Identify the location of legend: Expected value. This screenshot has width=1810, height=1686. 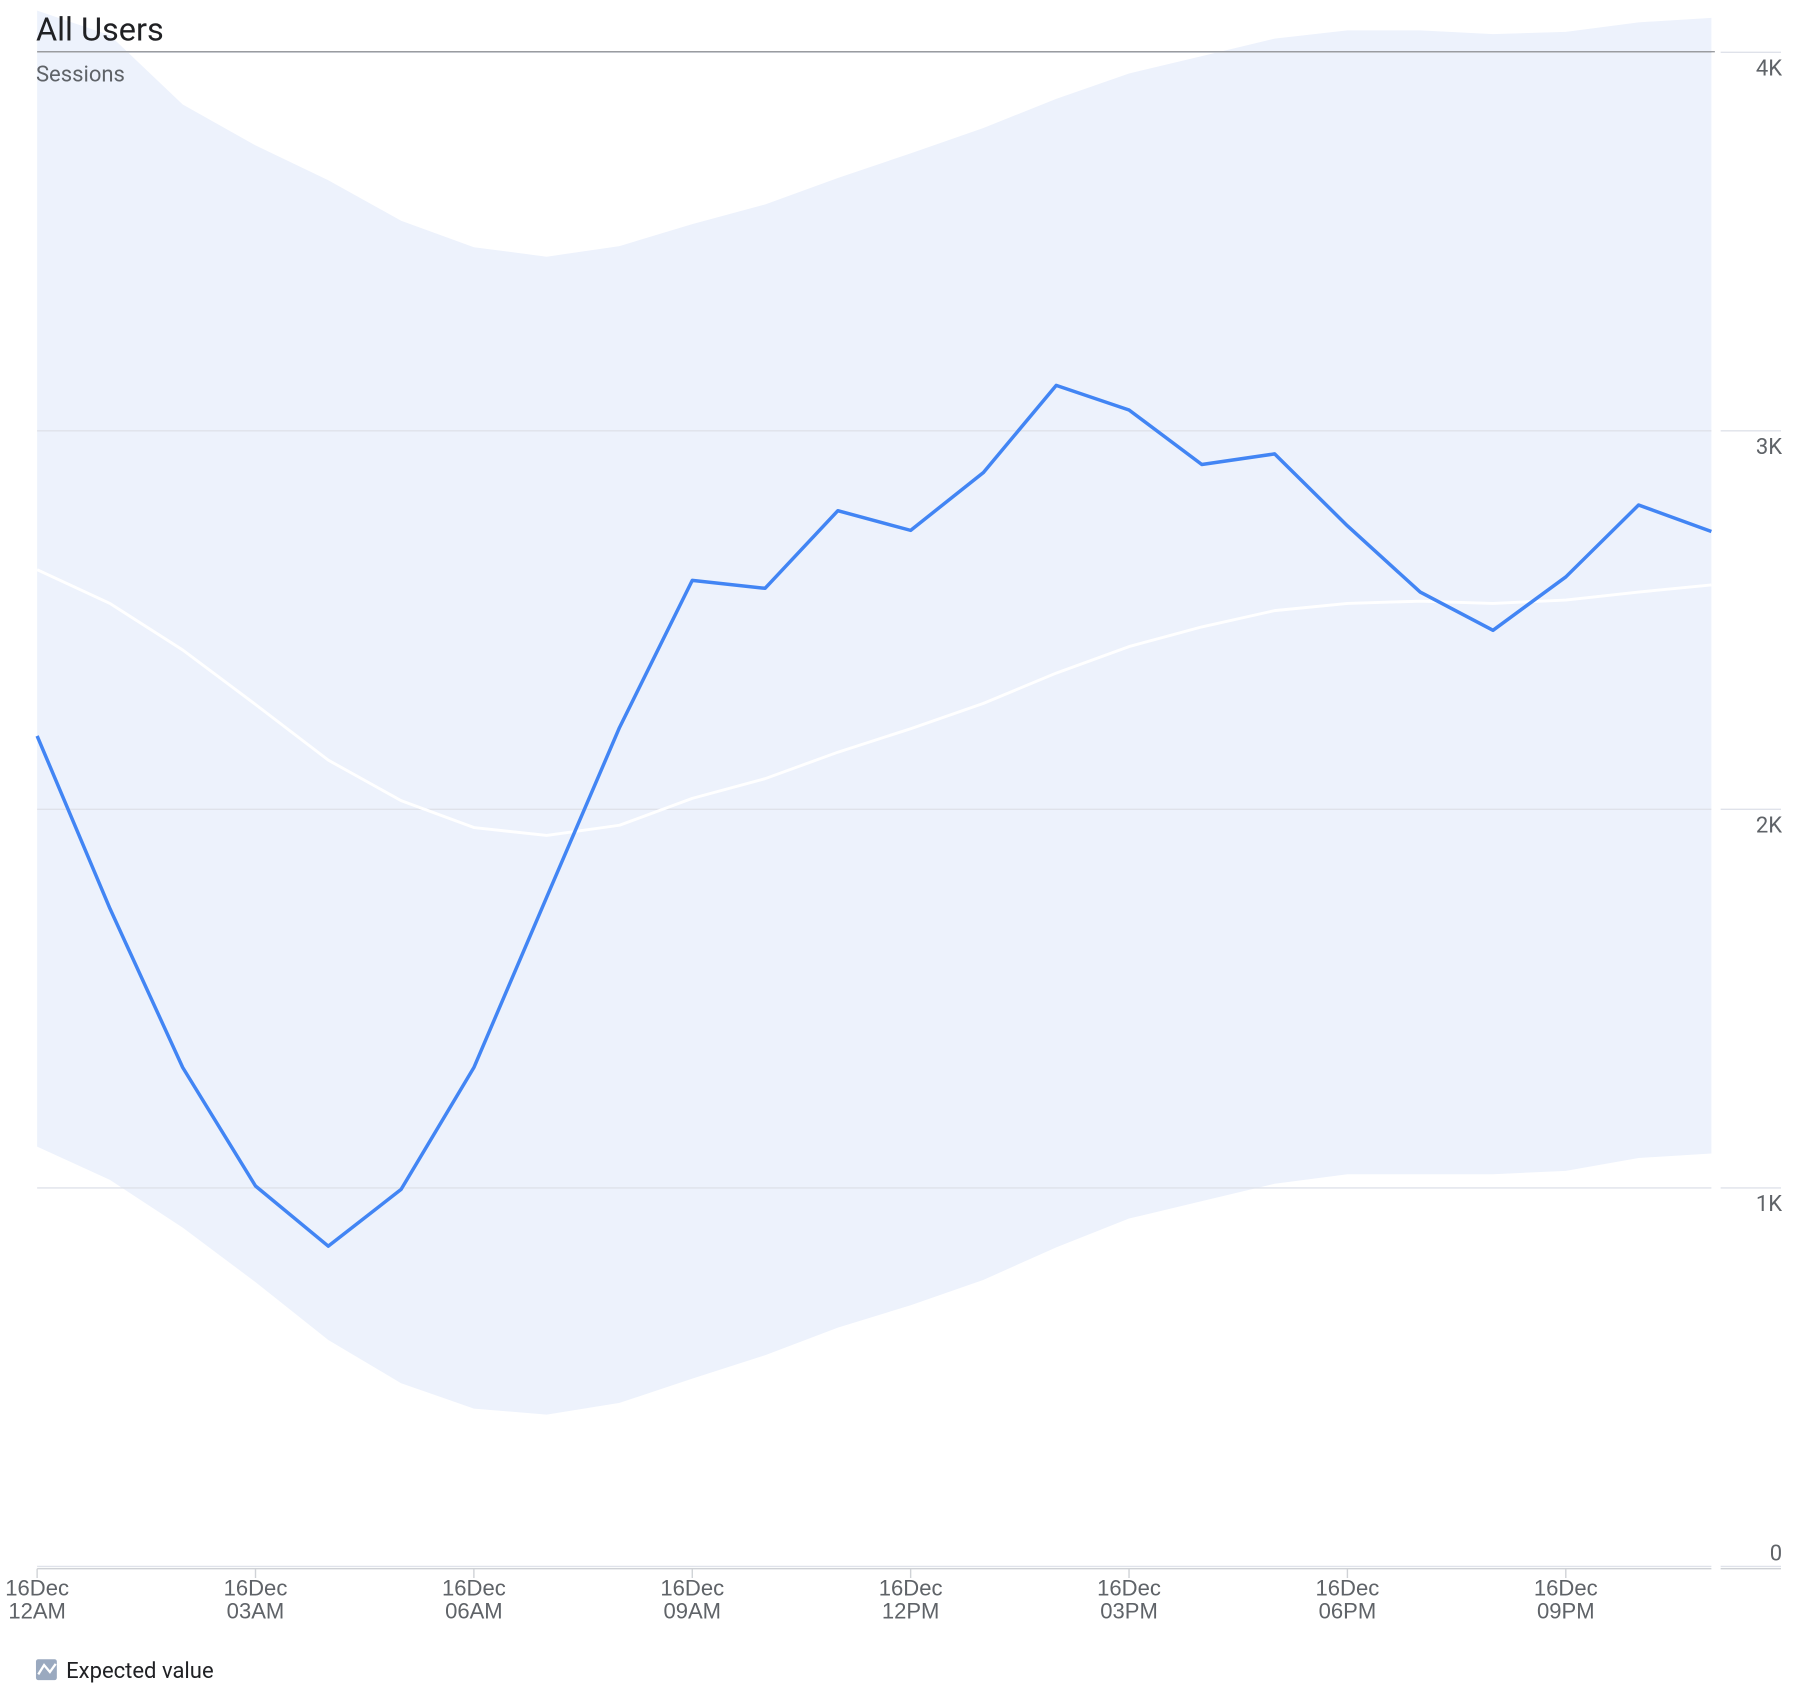
(124, 1671).